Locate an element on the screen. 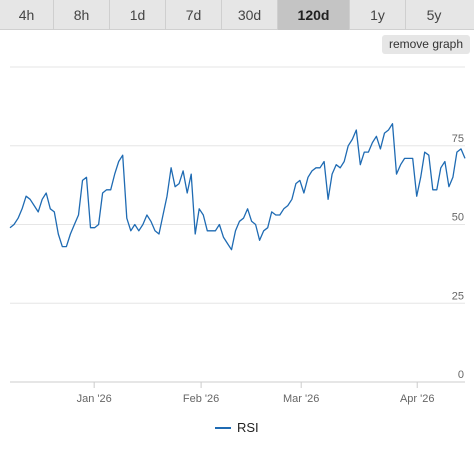  y-tick-label-25: 25 is located at coordinates (458, 296).